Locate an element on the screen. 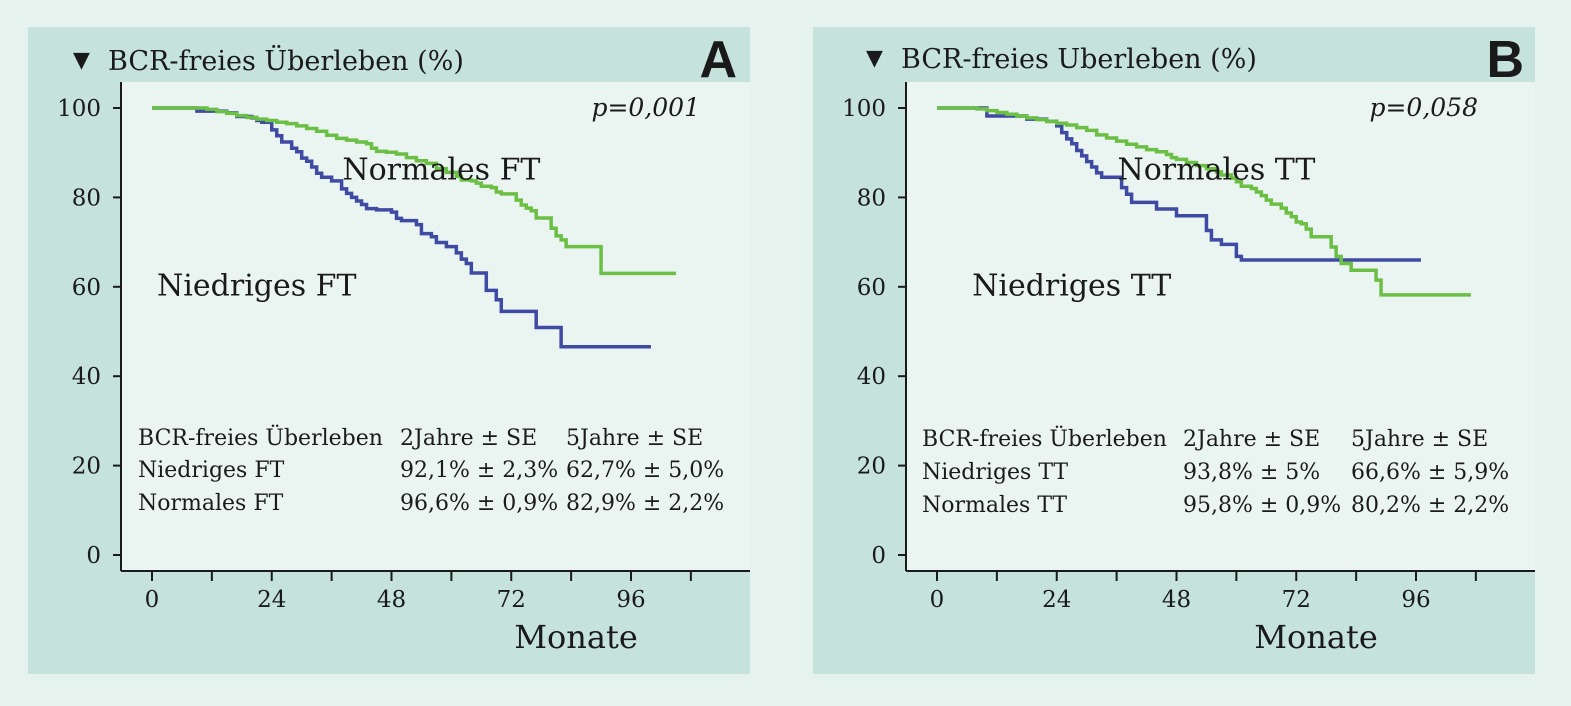 The image size is (1571, 706). table-cell: 80,2% ± 2,2% is located at coordinates (1430, 505).